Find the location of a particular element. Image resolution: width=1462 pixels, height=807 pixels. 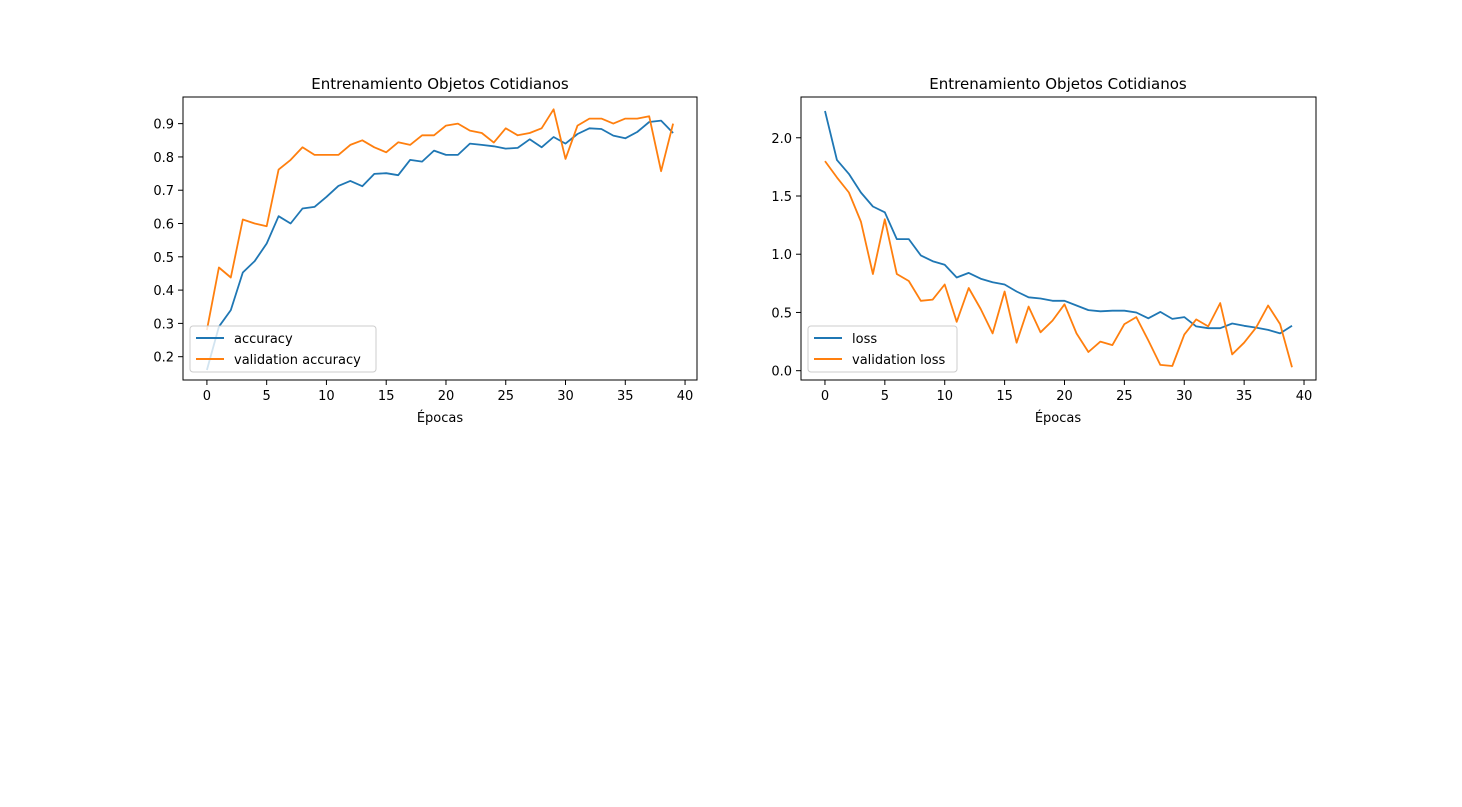

y-tick-label: 0.8 is located at coordinates (163, 158).